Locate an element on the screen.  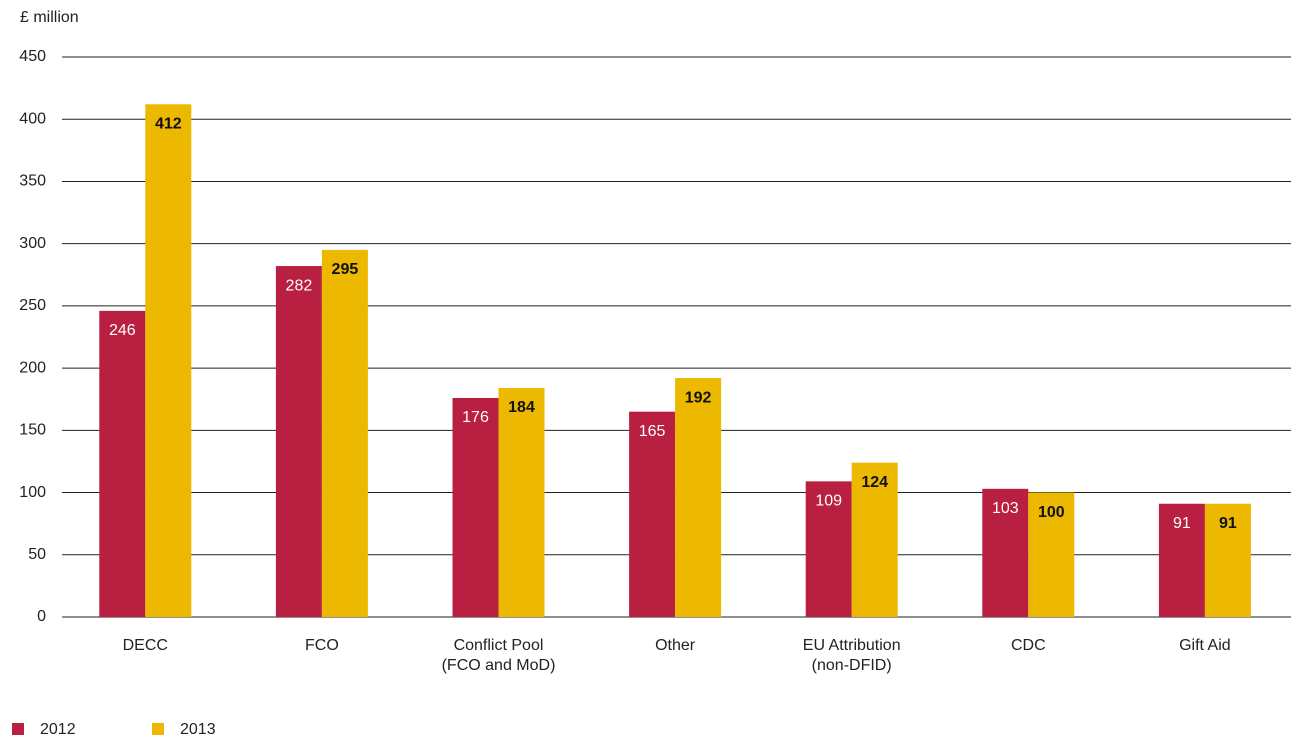
y-tick-label: 150 is located at coordinates (32, 430).